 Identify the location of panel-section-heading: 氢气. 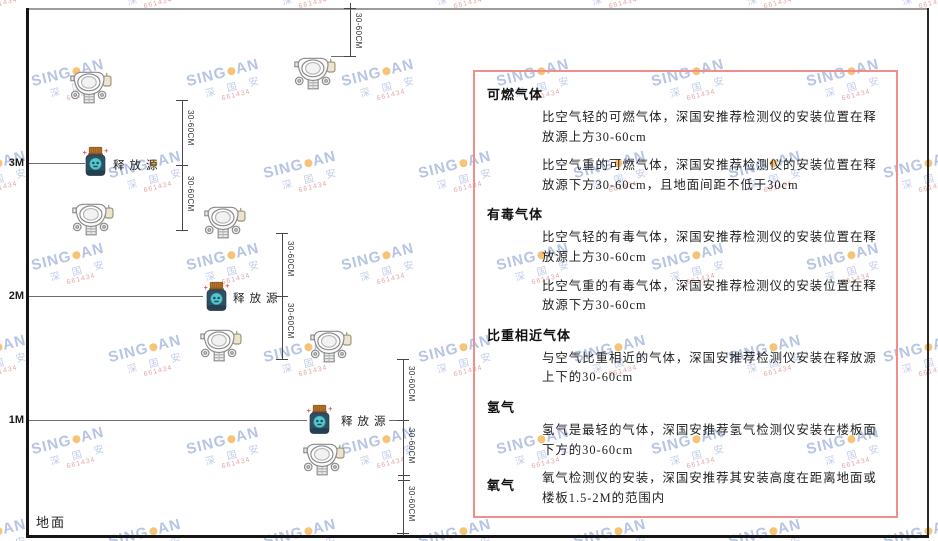
(501, 407).